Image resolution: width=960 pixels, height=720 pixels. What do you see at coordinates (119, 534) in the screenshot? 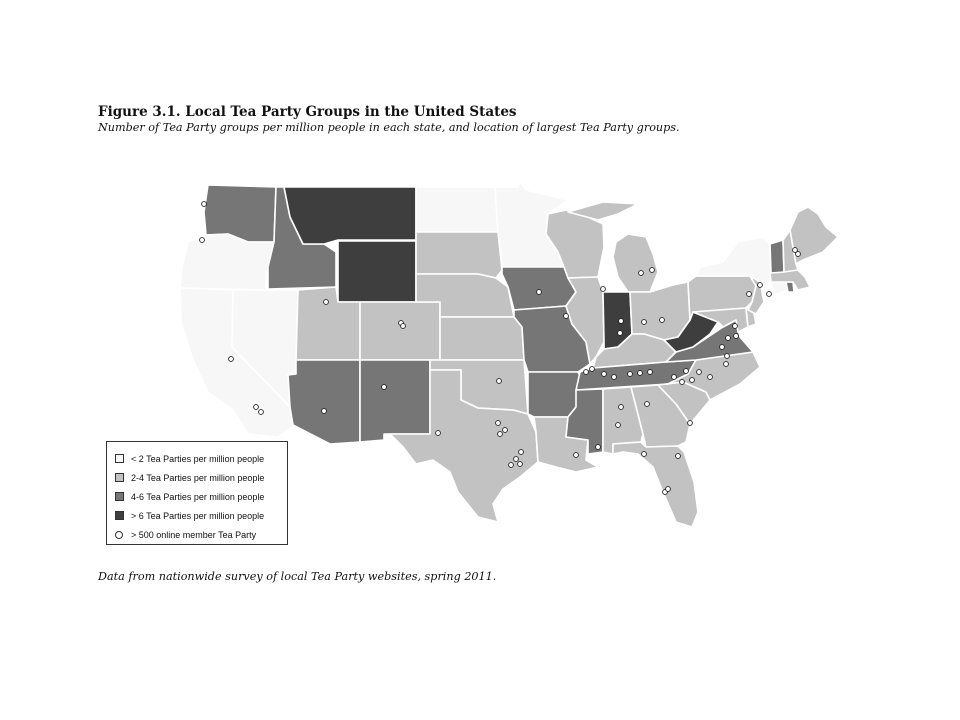
I see `legend-dot-swatch` at bounding box center [119, 534].